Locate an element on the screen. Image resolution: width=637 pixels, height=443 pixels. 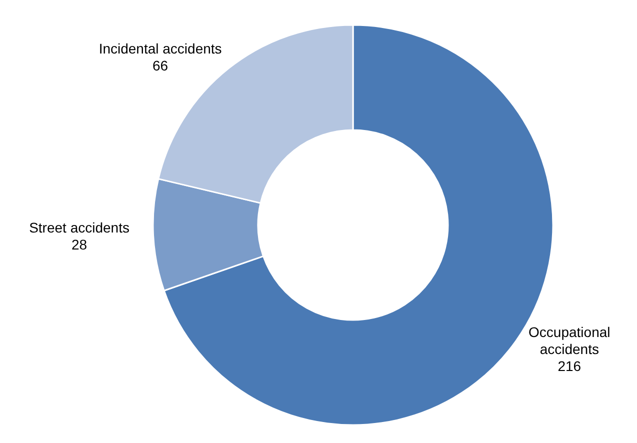
data-label: 28 is located at coordinates (79, 244).